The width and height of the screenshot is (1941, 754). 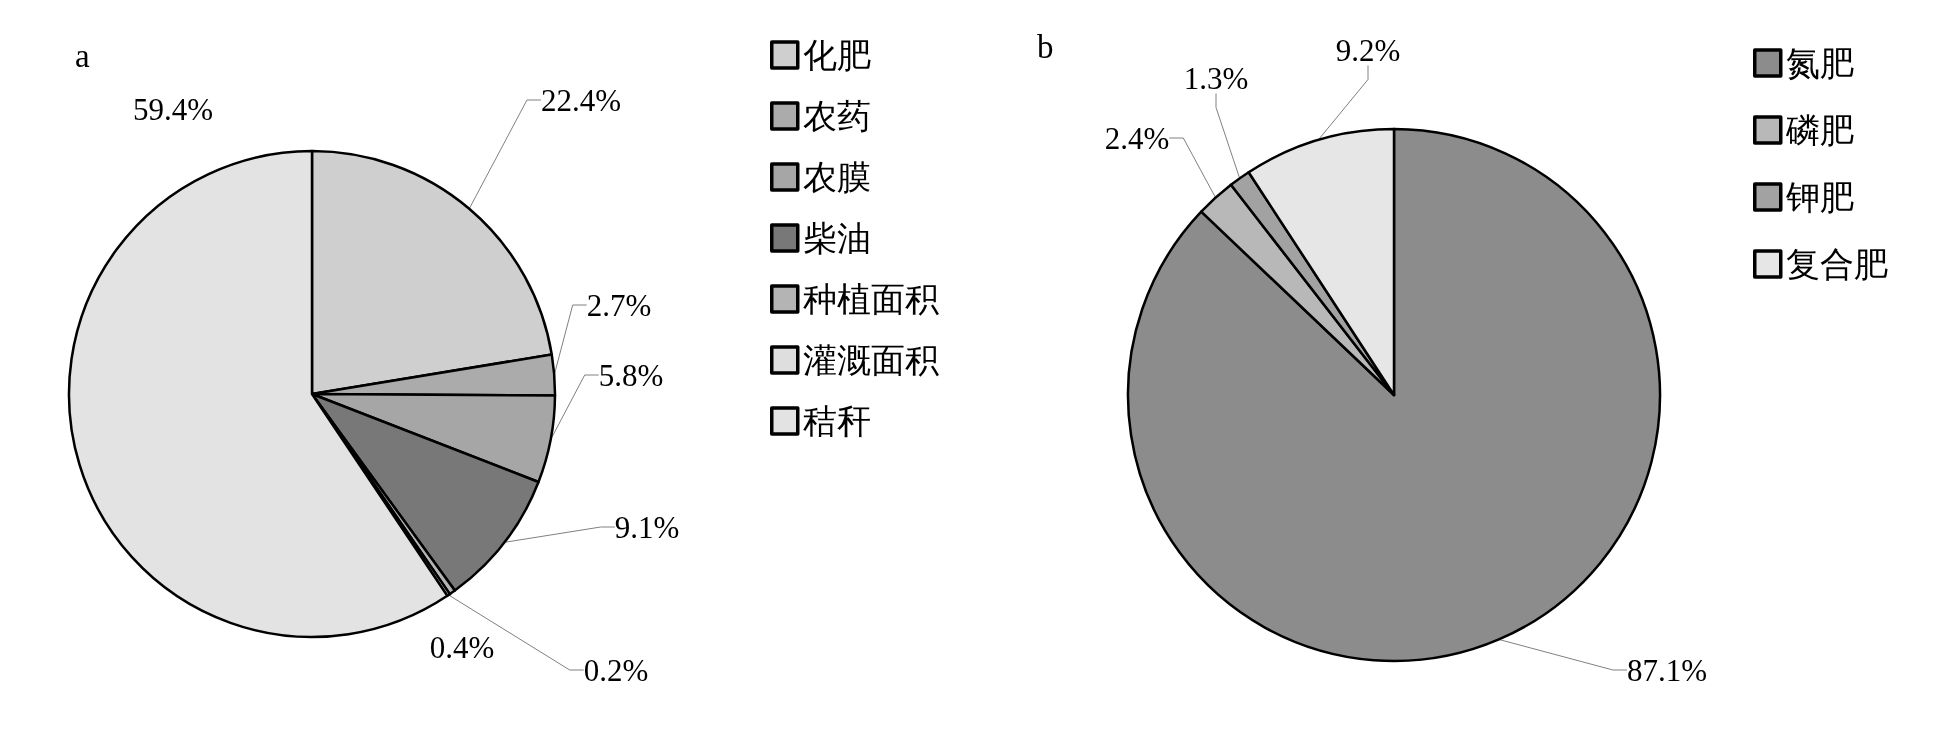 What do you see at coordinates (1045, 46) in the screenshot?
I see `chart-title: b` at bounding box center [1045, 46].